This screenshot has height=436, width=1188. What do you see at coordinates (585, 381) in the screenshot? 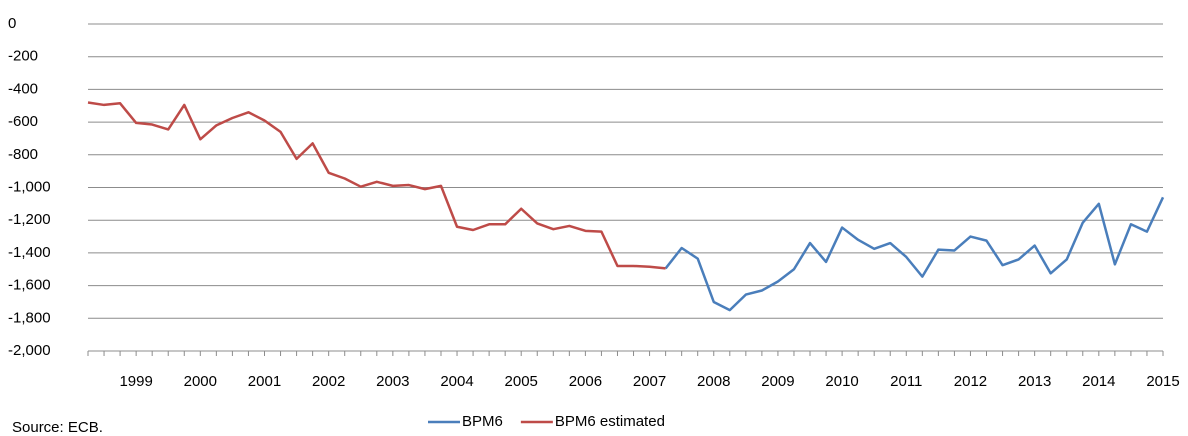
I see `x-tick-label: 2006` at bounding box center [585, 381].